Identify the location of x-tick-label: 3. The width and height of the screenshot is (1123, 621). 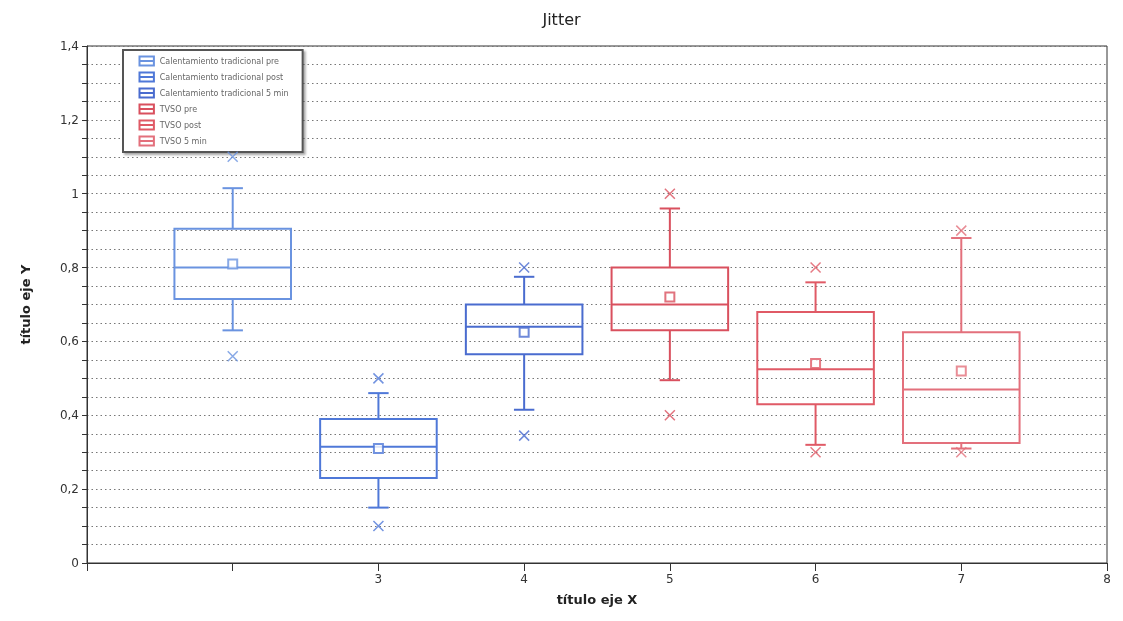
(378, 579).